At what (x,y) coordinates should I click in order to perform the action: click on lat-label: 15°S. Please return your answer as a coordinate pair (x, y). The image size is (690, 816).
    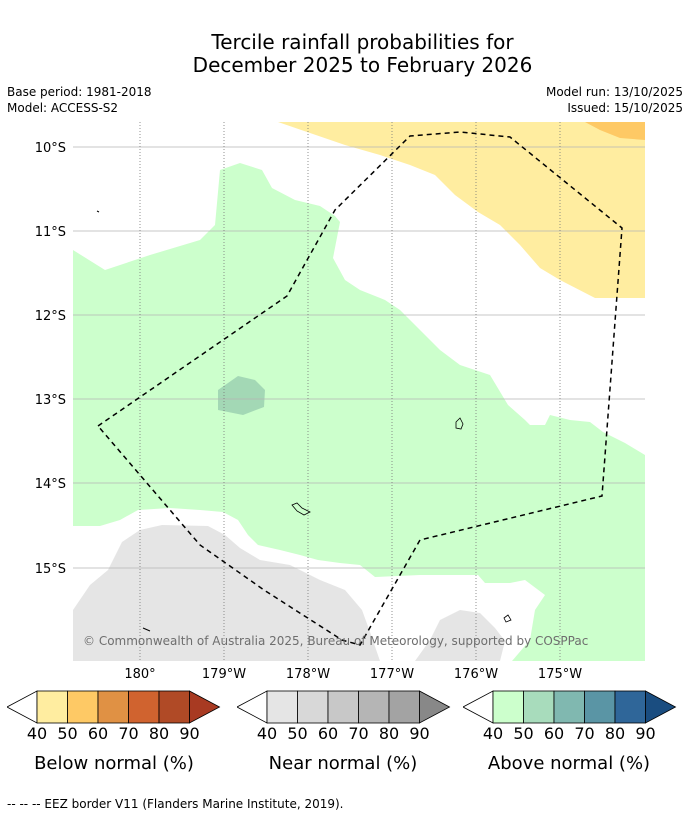
    Looking at the image, I should click on (50, 569).